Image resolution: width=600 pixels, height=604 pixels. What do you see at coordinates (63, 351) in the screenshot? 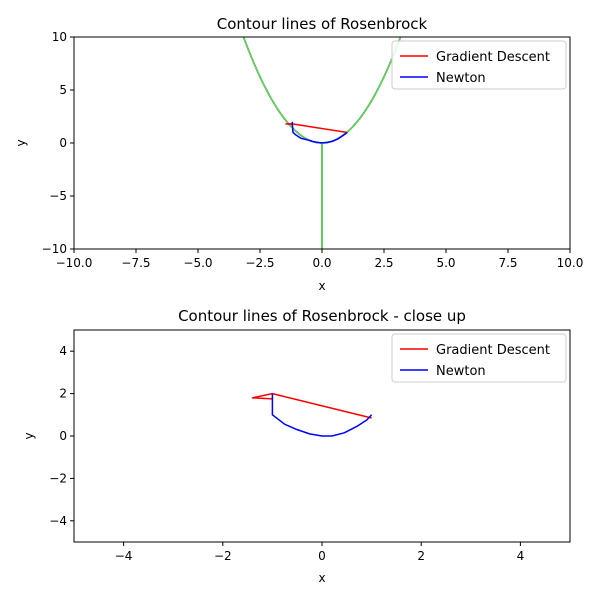
I see `y-tick-label: 4` at bounding box center [63, 351].